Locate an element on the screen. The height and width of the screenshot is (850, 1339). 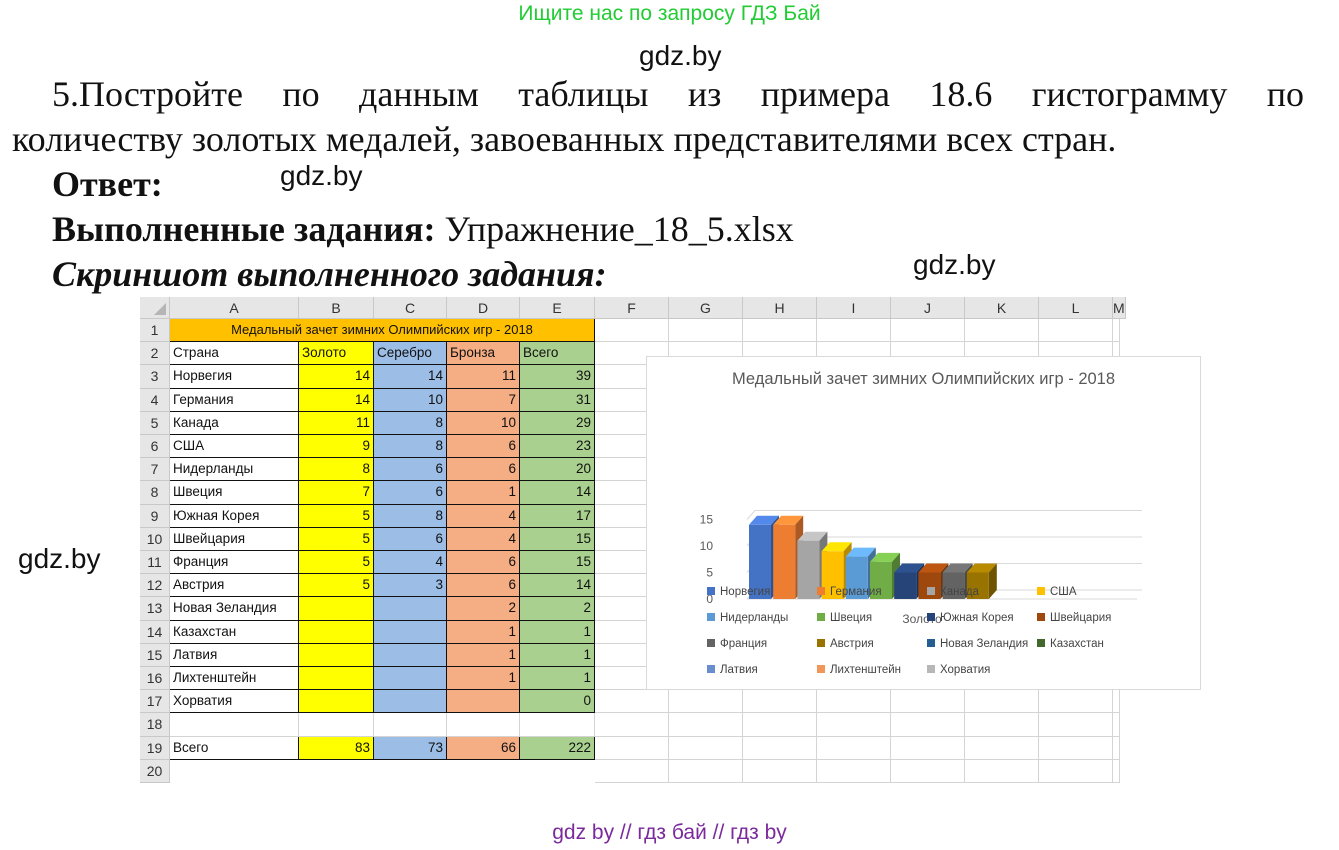
country-cell: Лихтенштейн is located at coordinates (234, 679).